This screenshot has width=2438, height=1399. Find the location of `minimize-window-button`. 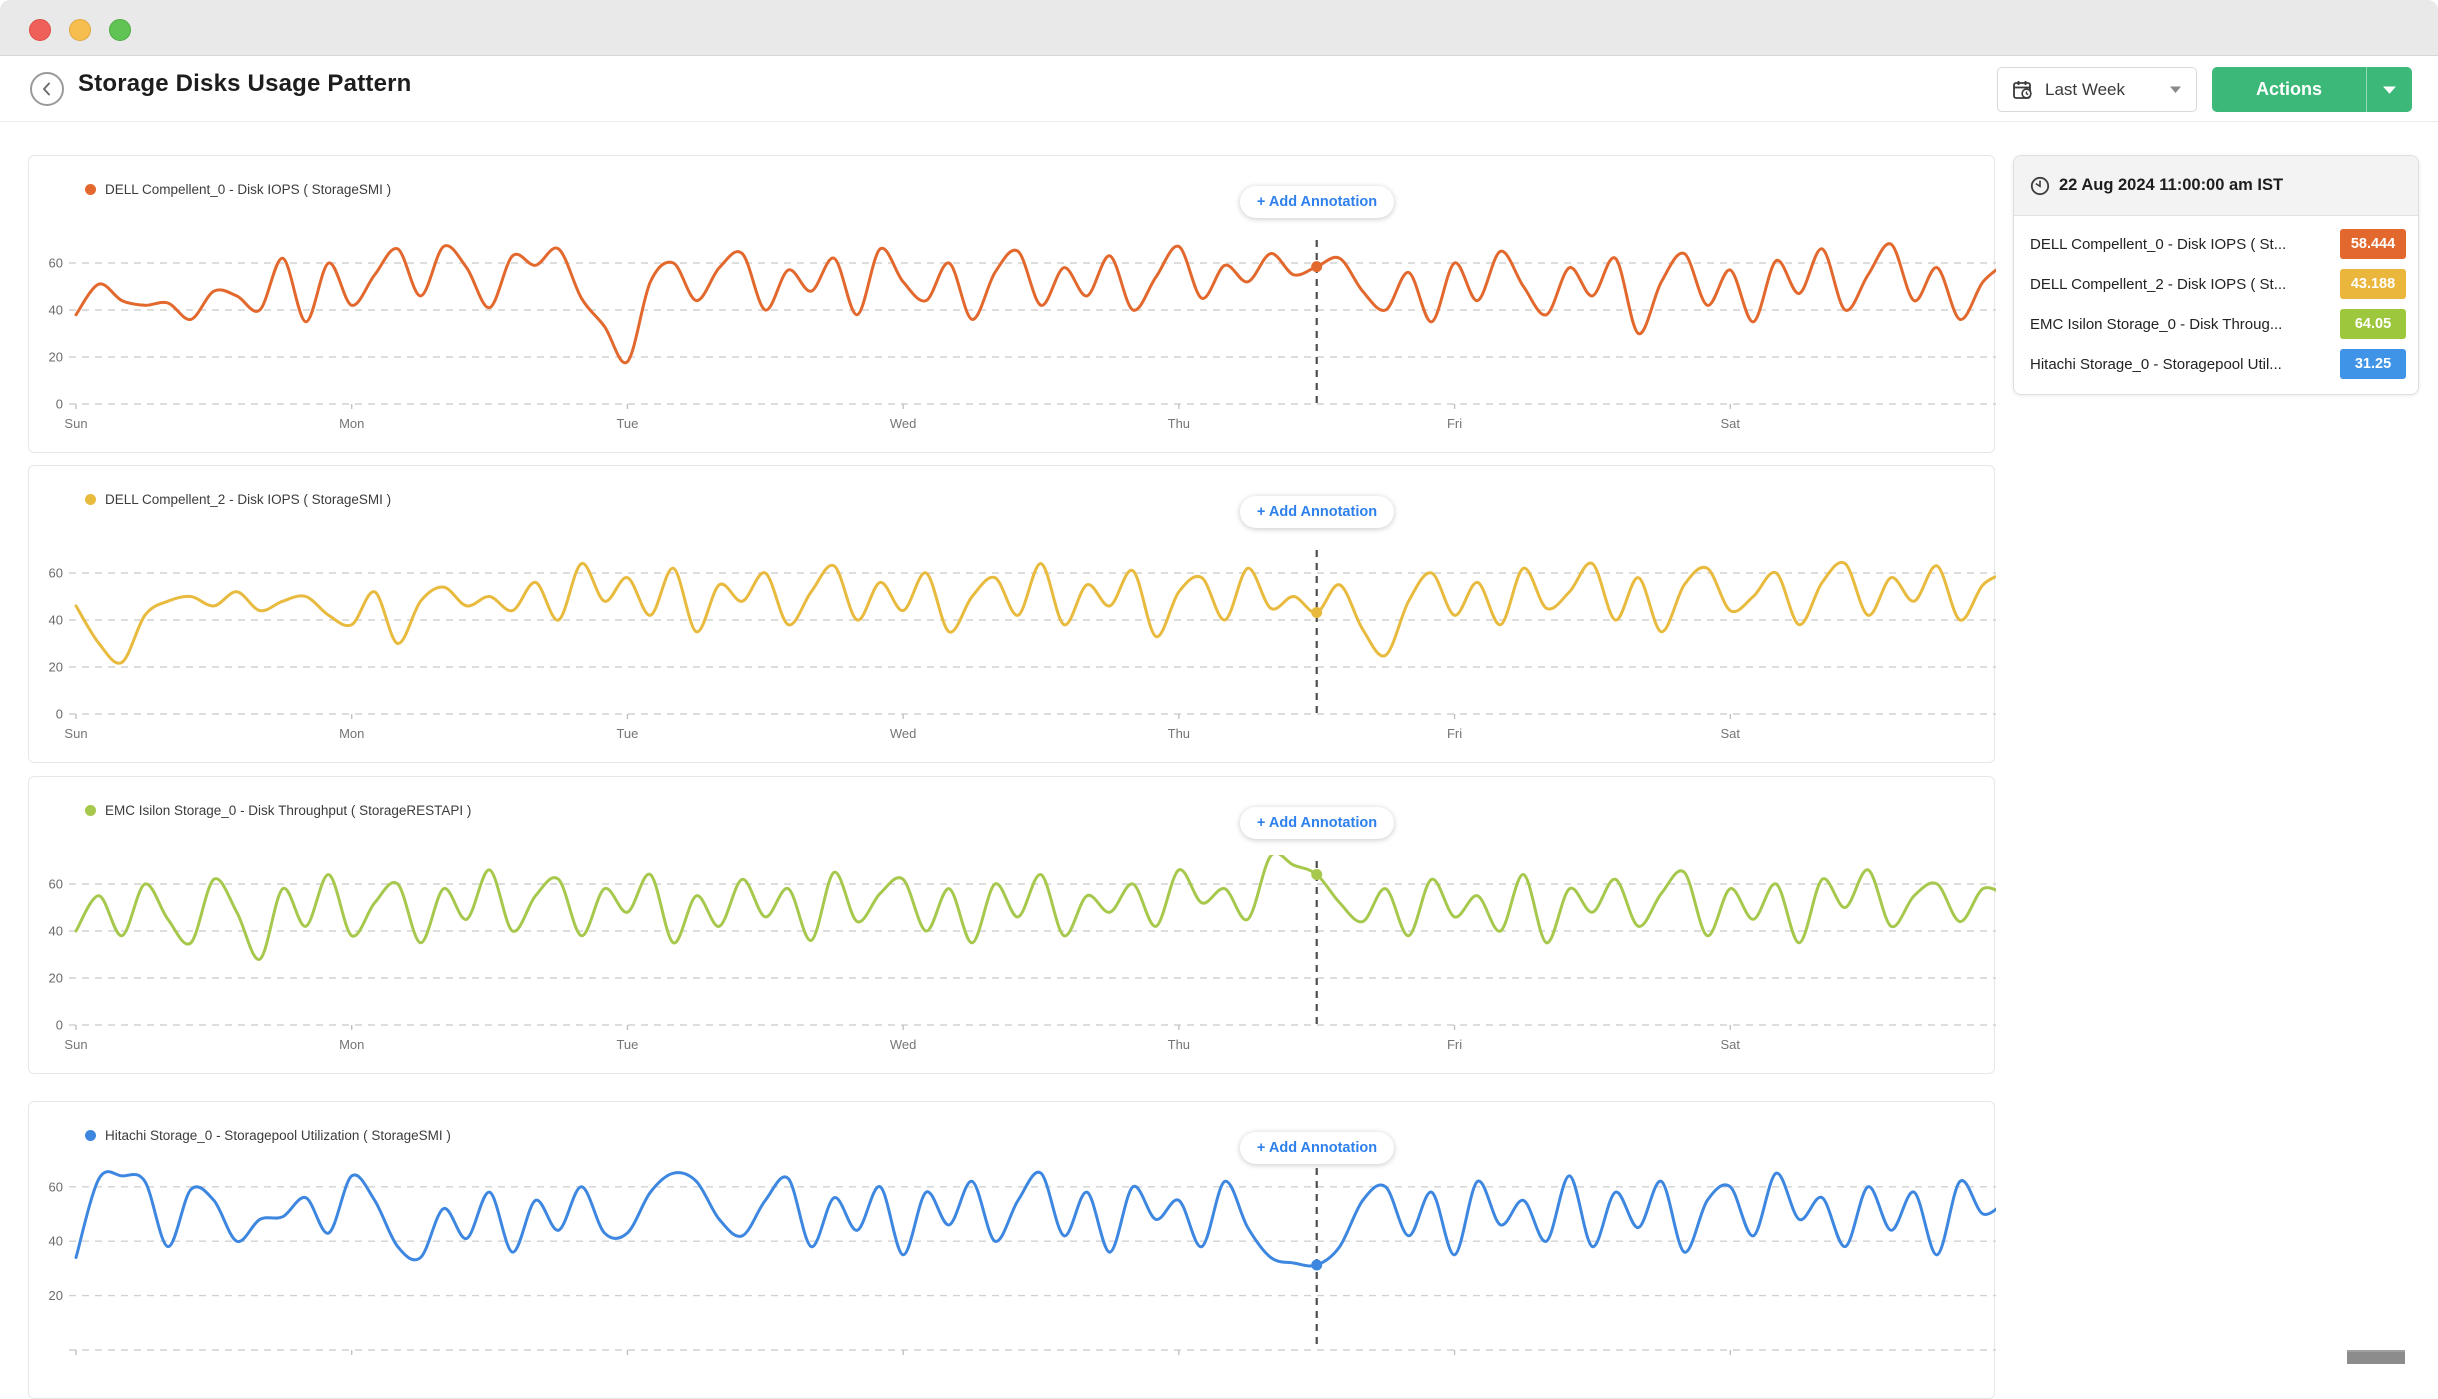

minimize-window-button is located at coordinates (80, 30).